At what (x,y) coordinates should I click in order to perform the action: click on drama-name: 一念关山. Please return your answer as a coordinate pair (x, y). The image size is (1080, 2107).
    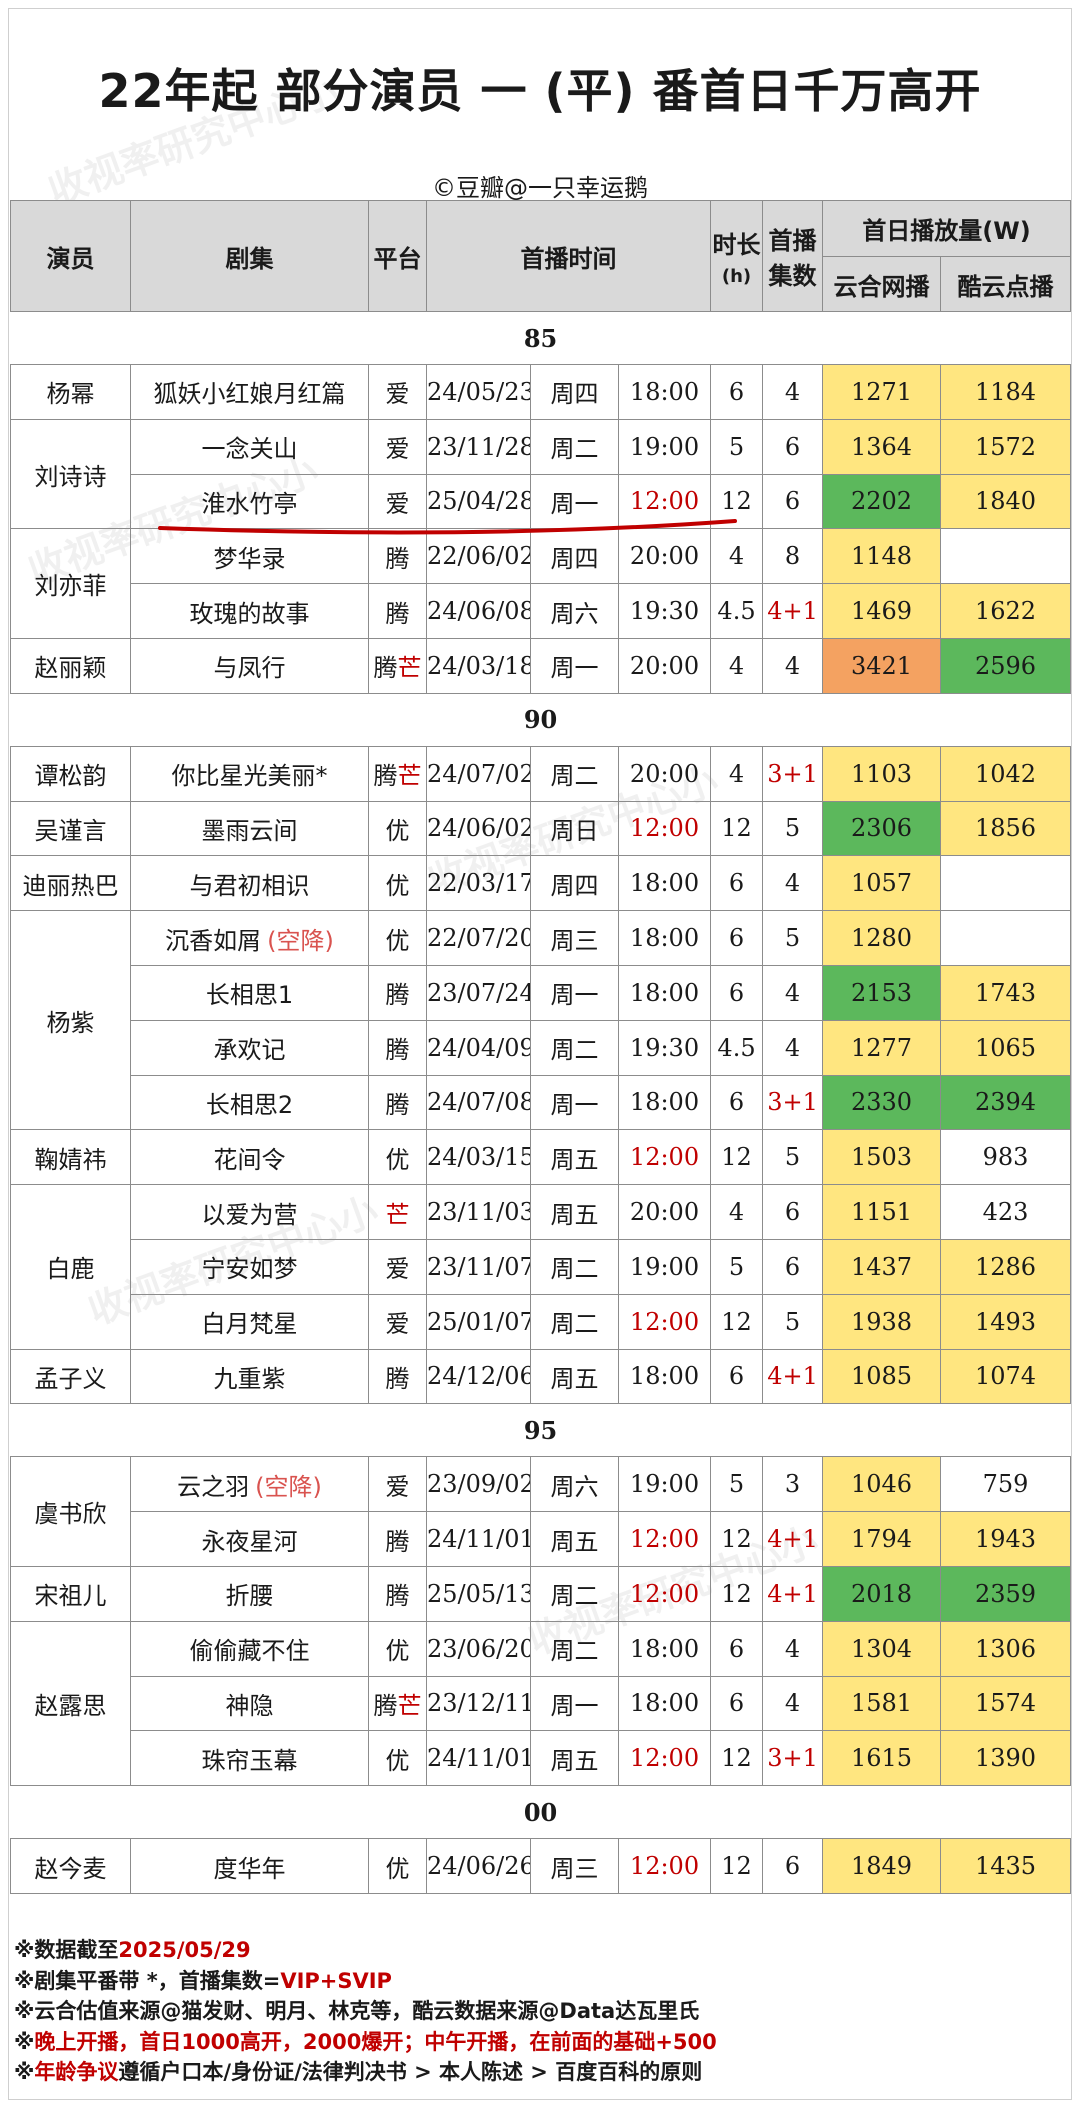
    Looking at the image, I should click on (249, 449).